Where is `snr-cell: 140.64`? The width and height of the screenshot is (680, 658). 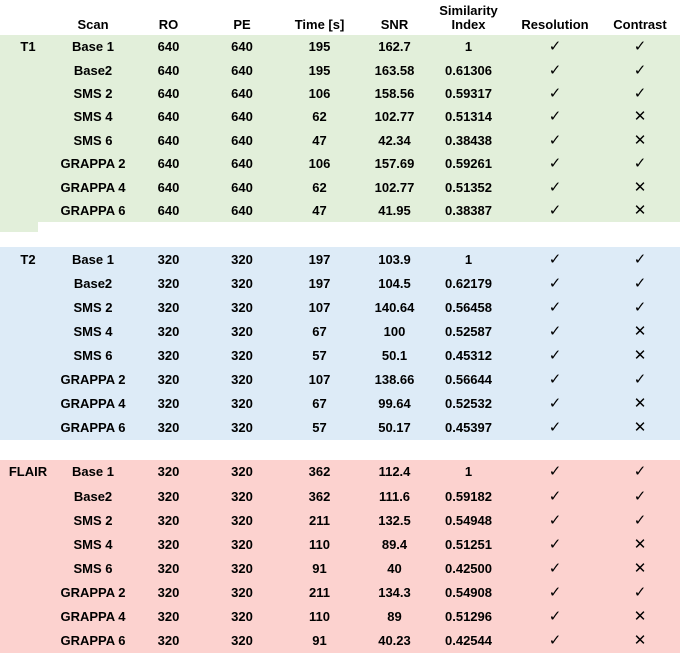
snr-cell: 140.64 is located at coordinates (394, 307).